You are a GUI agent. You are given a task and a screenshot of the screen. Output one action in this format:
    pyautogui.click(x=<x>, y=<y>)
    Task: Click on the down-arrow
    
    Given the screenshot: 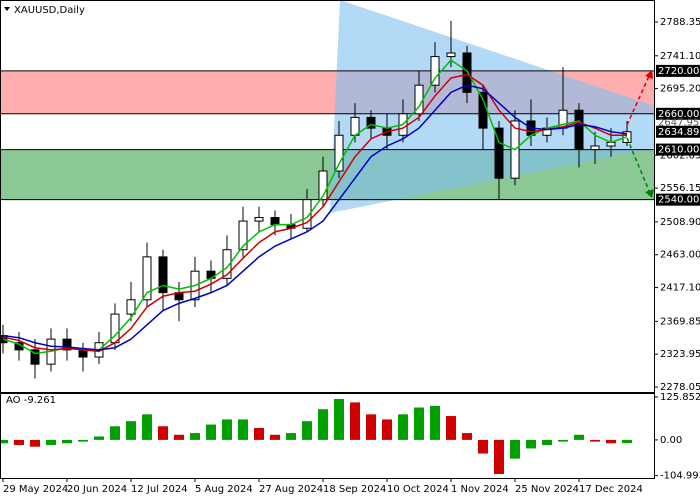 What is the action you would take?
    pyautogui.click(x=638, y=165)
    